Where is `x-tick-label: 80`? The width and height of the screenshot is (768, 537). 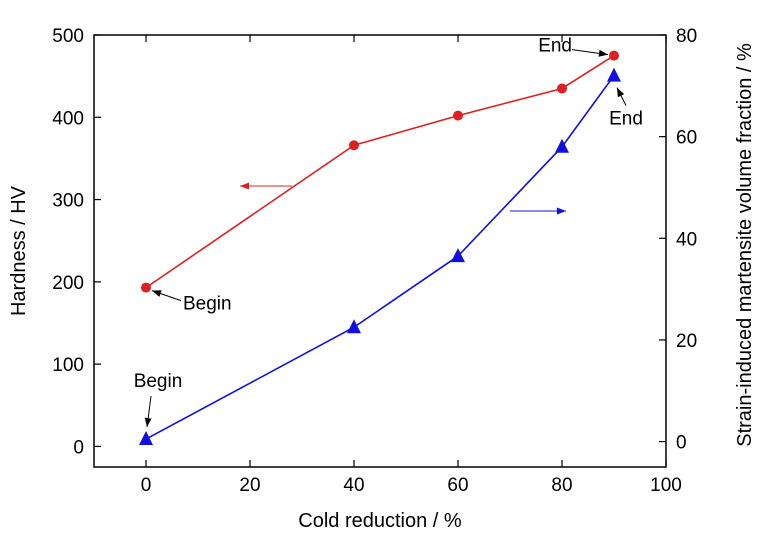
x-tick-label: 80 is located at coordinates (561, 485).